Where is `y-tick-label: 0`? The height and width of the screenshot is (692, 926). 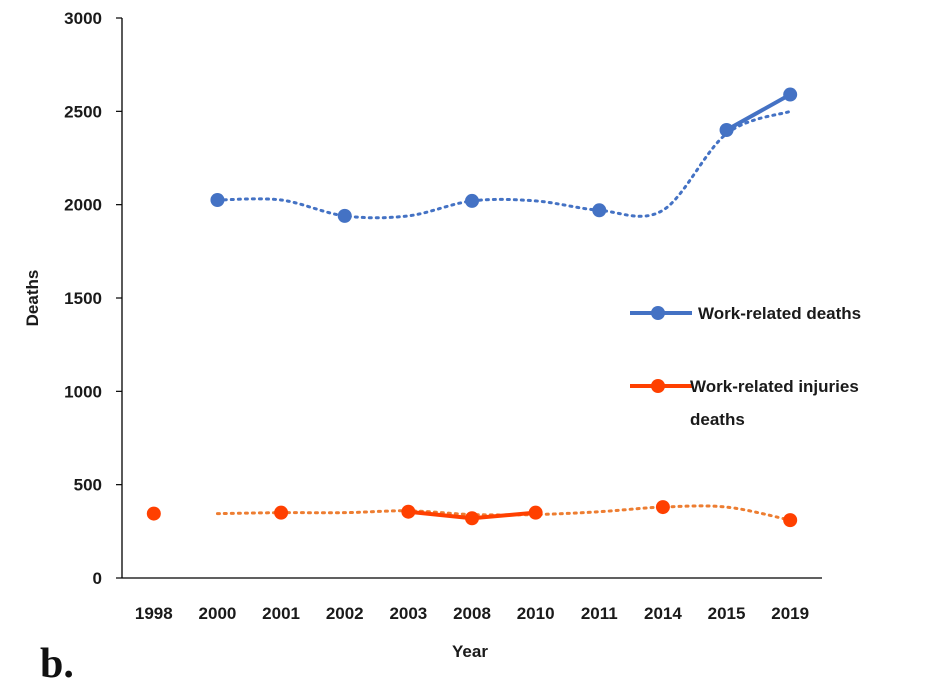
y-tick-label: 0 is located at coordinates (97, 578).